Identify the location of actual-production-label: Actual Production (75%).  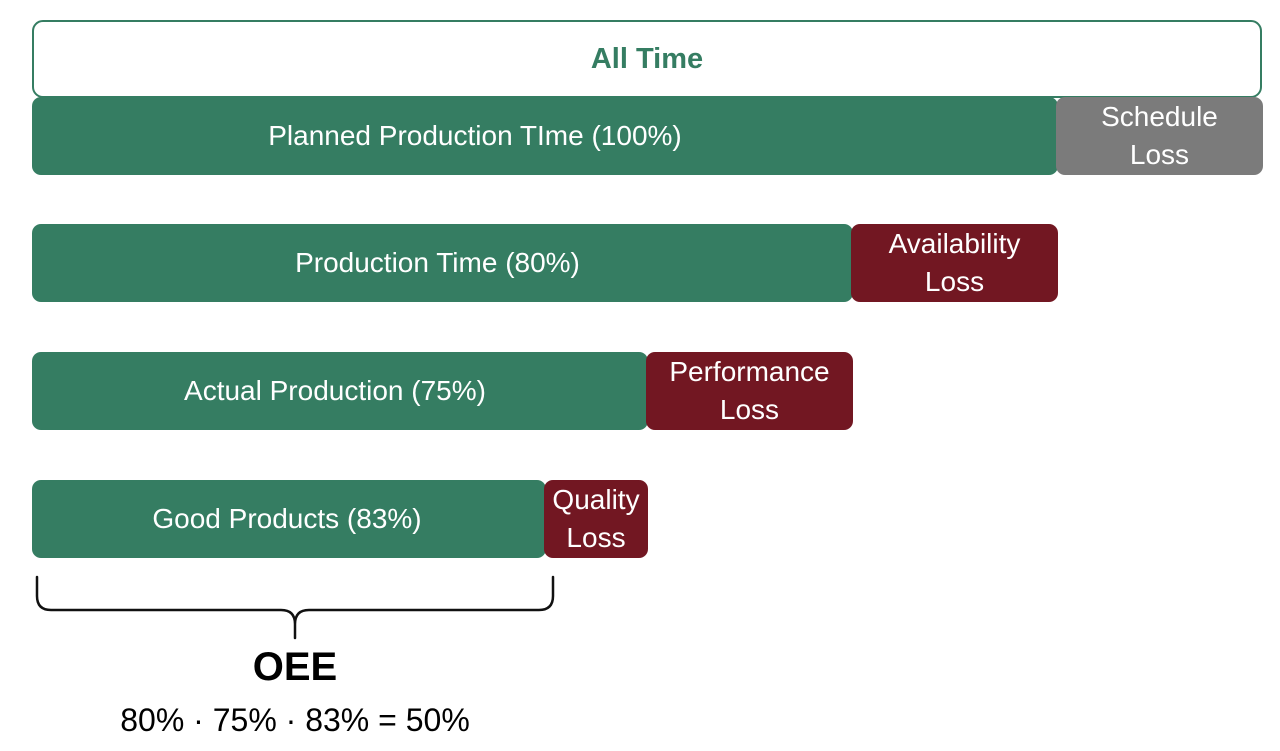
(335, 390).